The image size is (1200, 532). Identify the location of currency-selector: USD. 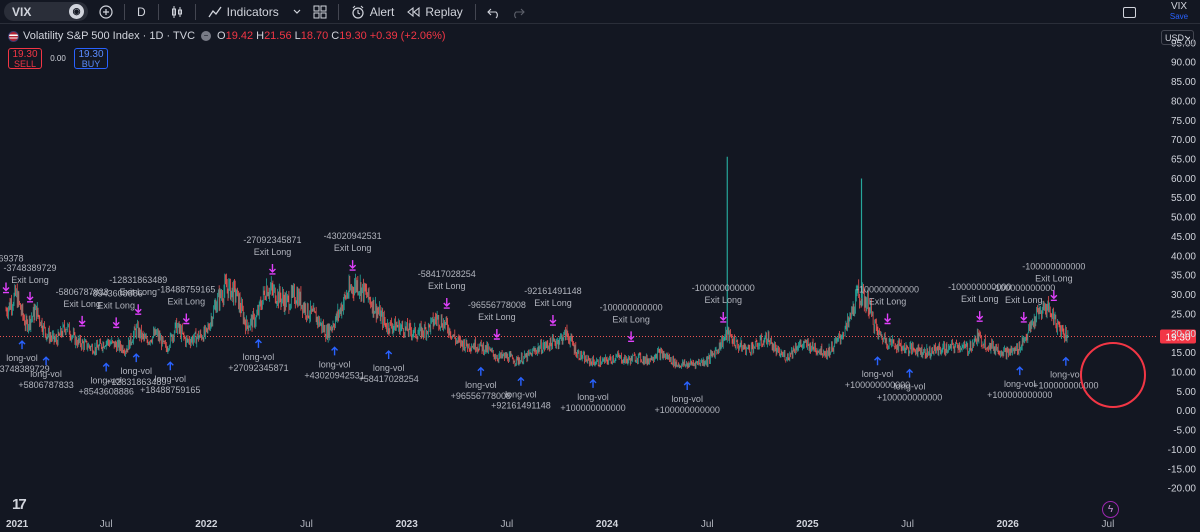
(1177, 37).